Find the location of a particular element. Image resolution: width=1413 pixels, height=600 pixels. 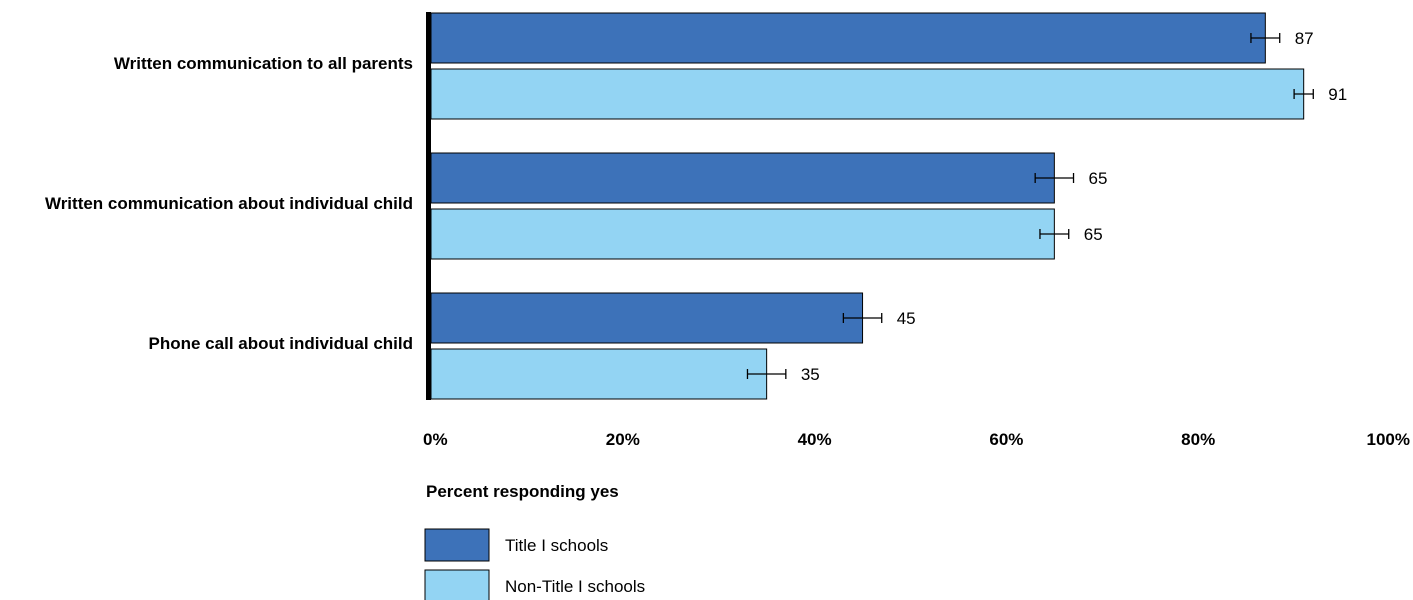

x-tick-labels: 0% 20% 40% 60% 80% 100% is located at coordinates (916, 439).